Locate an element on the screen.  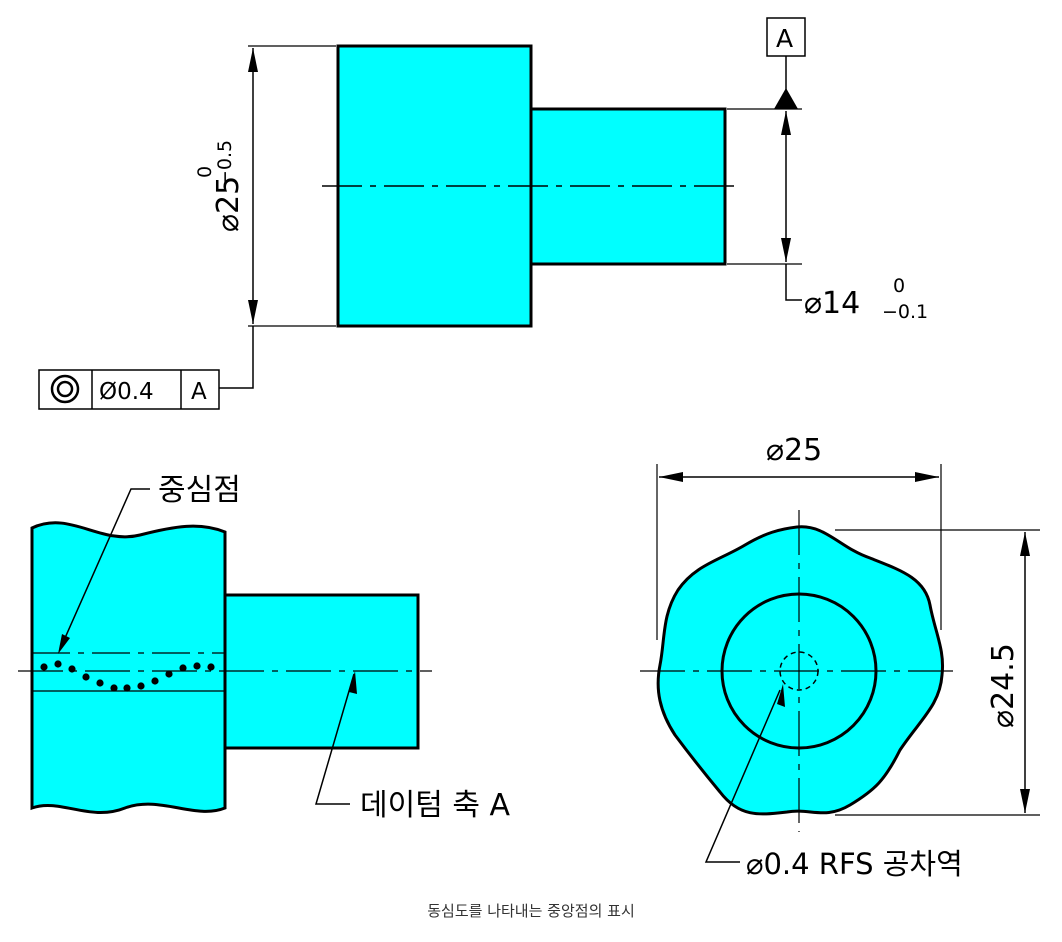
datum-feature-symbol: A is located at coordinates (786, 63).